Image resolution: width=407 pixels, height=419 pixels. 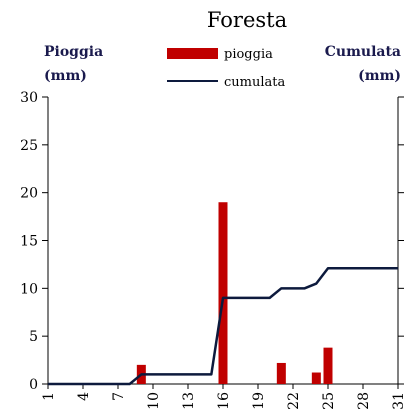 I want to click on y-tick-label: 0, so click(x=33, y=385).